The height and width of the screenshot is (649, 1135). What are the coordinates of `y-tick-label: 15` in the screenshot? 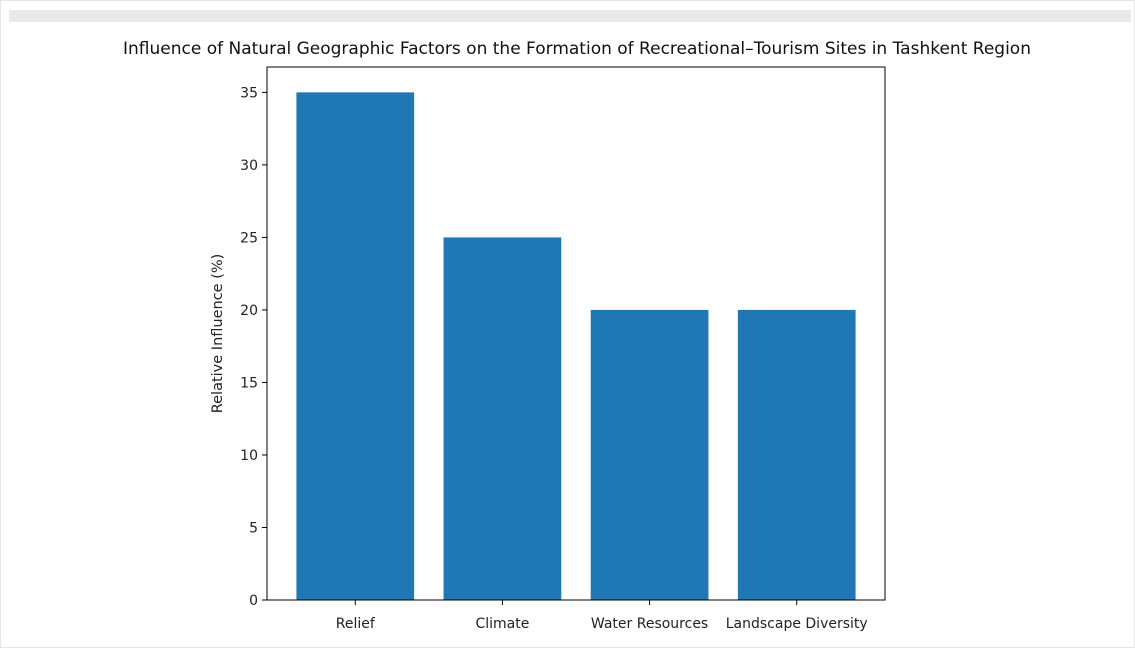 It's located at (249, 383).